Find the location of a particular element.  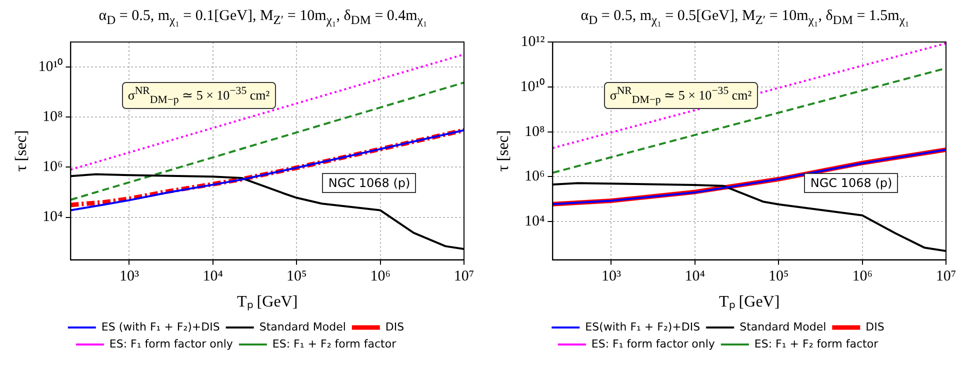

y-tick-label: 10¹² is located at coordinates (533, 42).